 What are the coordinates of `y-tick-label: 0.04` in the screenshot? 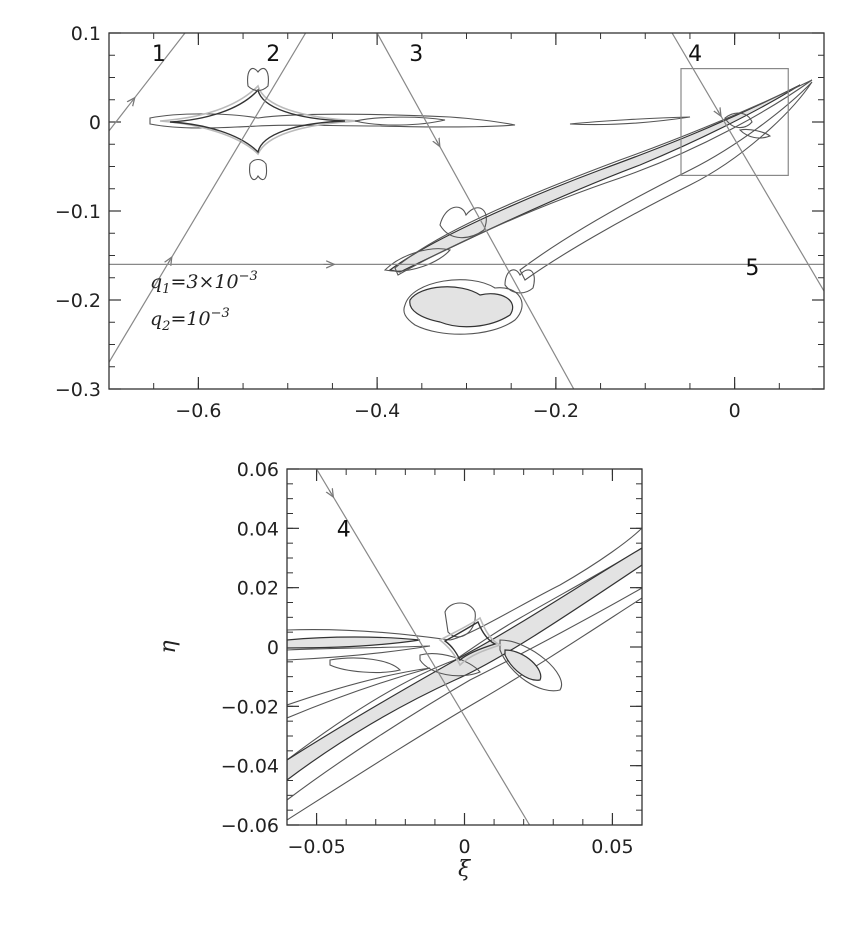 It's located at (258, 529).